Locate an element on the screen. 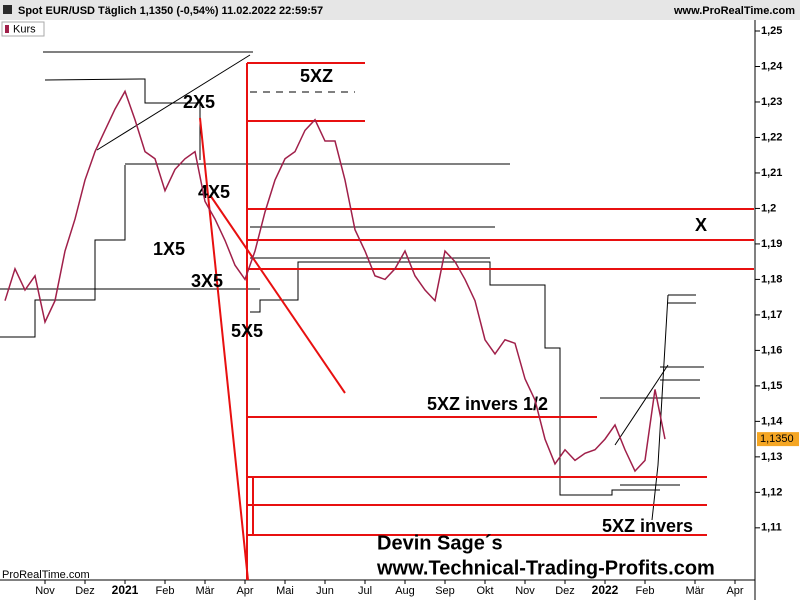 The image size is (800, 600). legend-label: Kurs is located at coordinates (24, 29).